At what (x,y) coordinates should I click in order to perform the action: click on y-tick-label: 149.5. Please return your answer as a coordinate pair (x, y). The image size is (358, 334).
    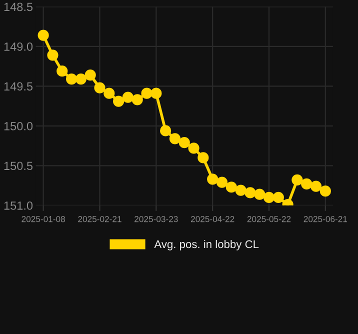
    Looking at the image, I should click on (18, 86).